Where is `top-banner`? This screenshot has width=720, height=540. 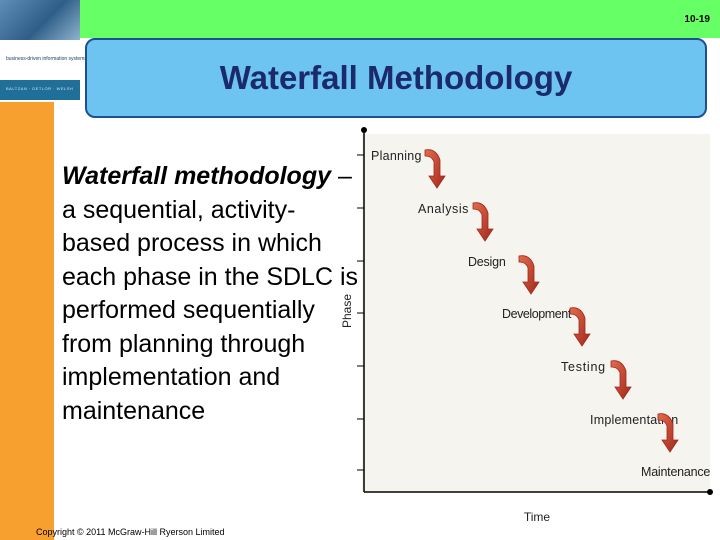 top-banner is located at coordinates (360, 19).